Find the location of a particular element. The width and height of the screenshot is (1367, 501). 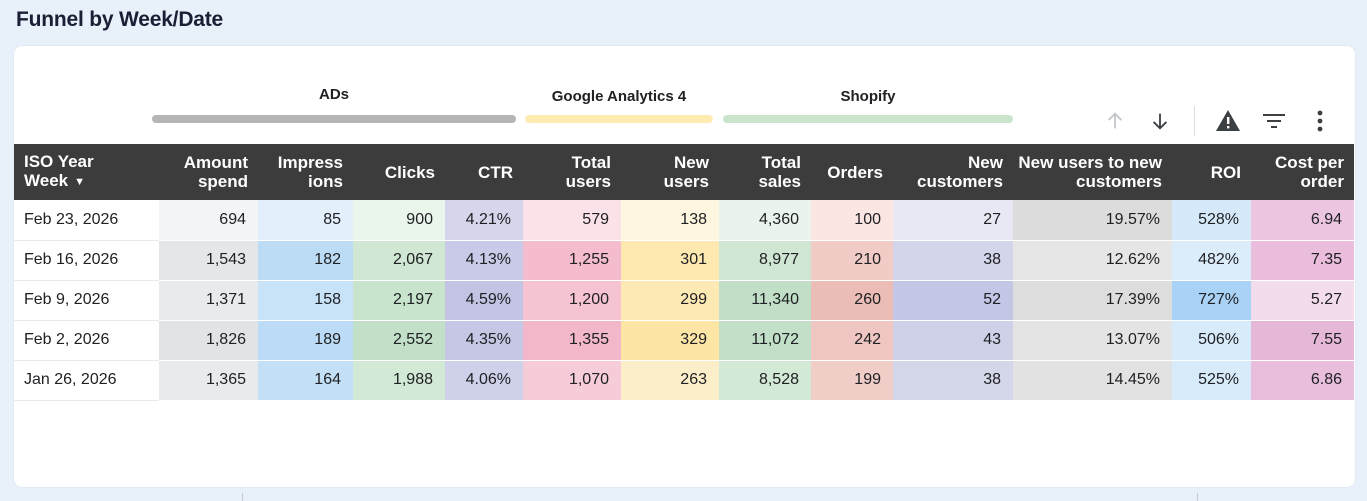

header-new-users: New users is located at coordinates (670, 172).